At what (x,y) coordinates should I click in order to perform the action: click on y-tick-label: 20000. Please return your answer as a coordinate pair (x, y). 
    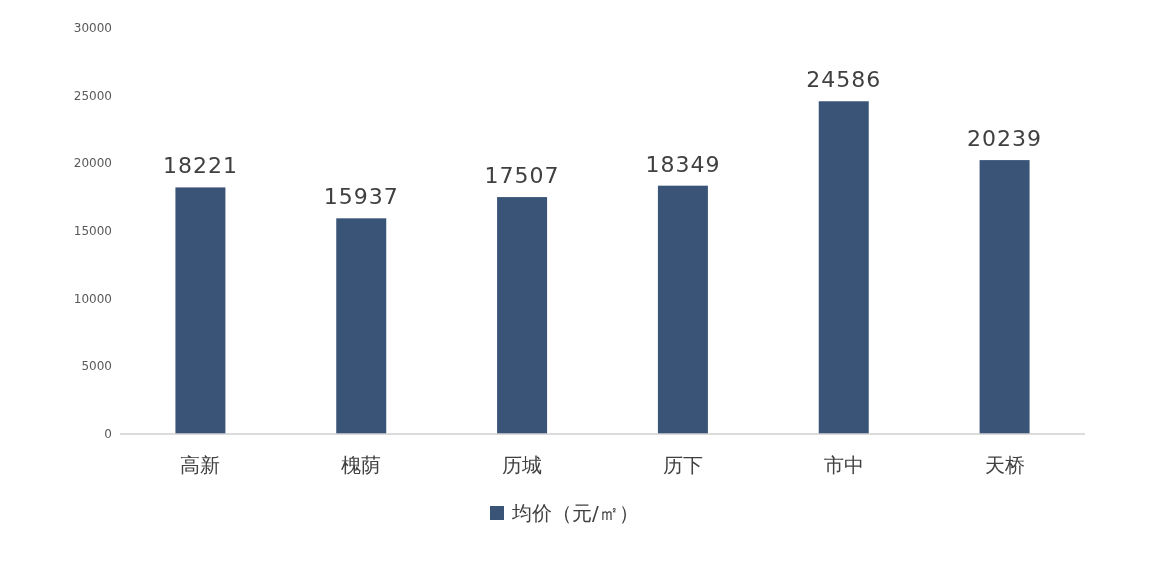
    Looking at the image, I should click on (92, 163).